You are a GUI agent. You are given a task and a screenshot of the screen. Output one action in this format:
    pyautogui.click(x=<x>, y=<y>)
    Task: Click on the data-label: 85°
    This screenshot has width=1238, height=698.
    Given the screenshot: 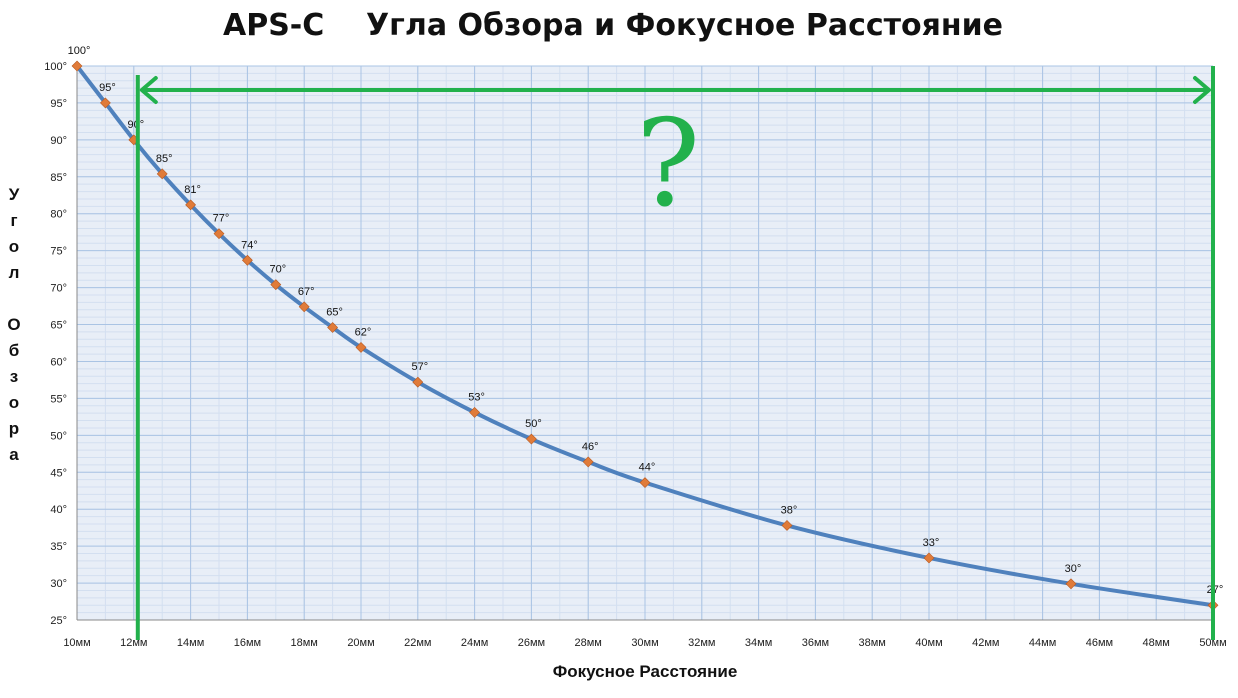 What is the action you would take?
    pyautogui.click(x=164, y=159)
    